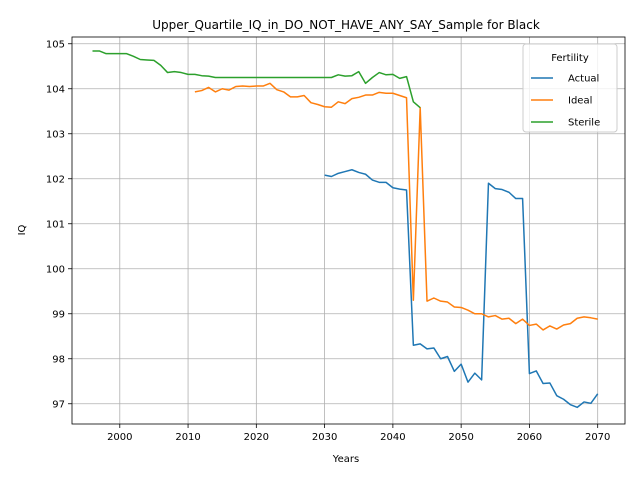 The image size is (640, 480). Describe the element at coordinates (256, 79) in the screenshot. I see `series-line-sterile` at that location.